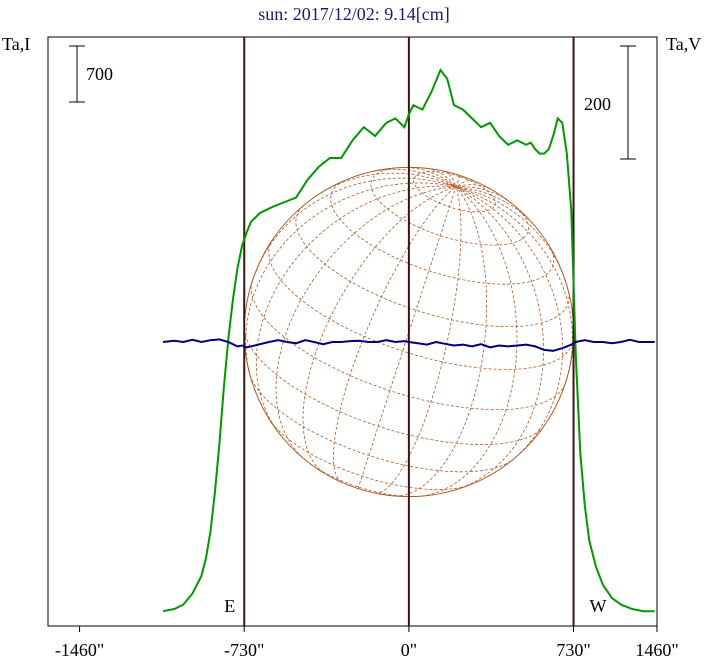 Image resolution: width=708 pixels, height=662 pixels. I want to click on x-tick-label: -1460", so click(79, 650).